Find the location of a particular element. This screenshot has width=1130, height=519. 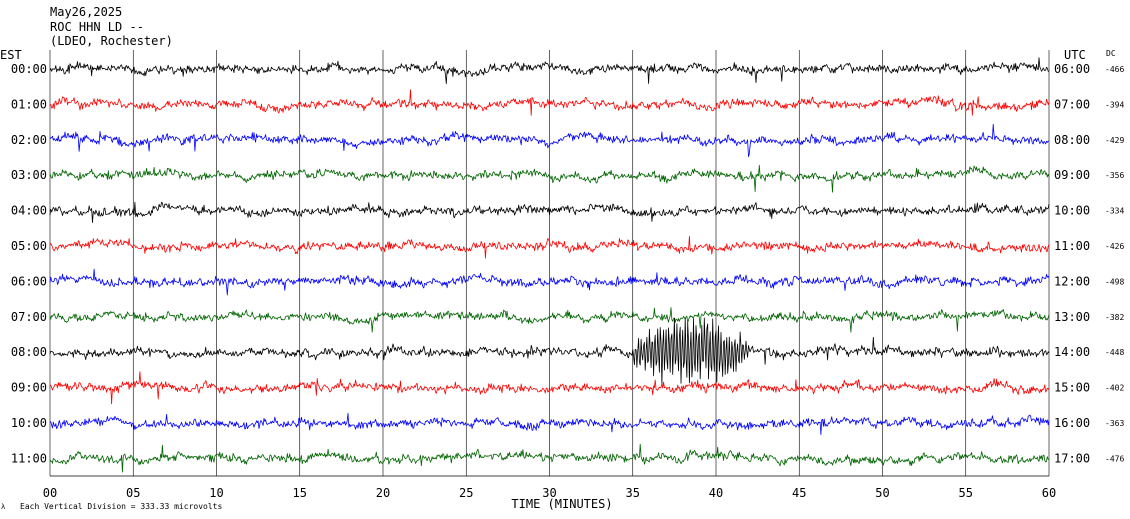

right-axis-label: UTC is located at coordinates (1075, 55).